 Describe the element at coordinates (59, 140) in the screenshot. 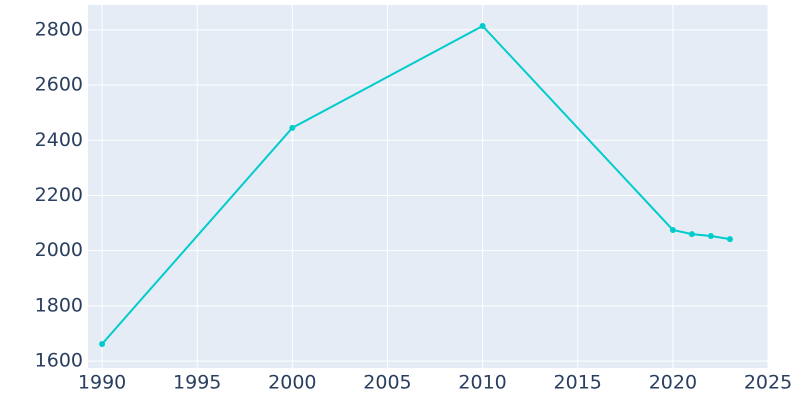

I see `y-tick-label: 2400` at that location.